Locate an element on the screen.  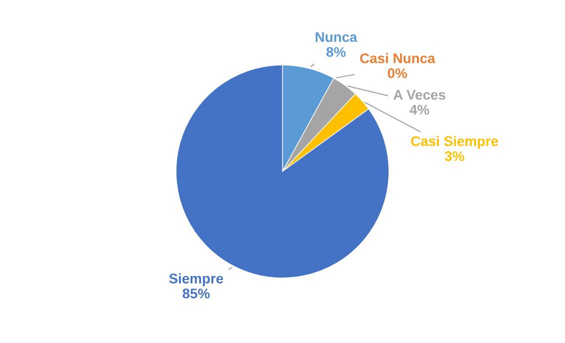
category-label: Casi Nunca is located at coordinates (398, 58).